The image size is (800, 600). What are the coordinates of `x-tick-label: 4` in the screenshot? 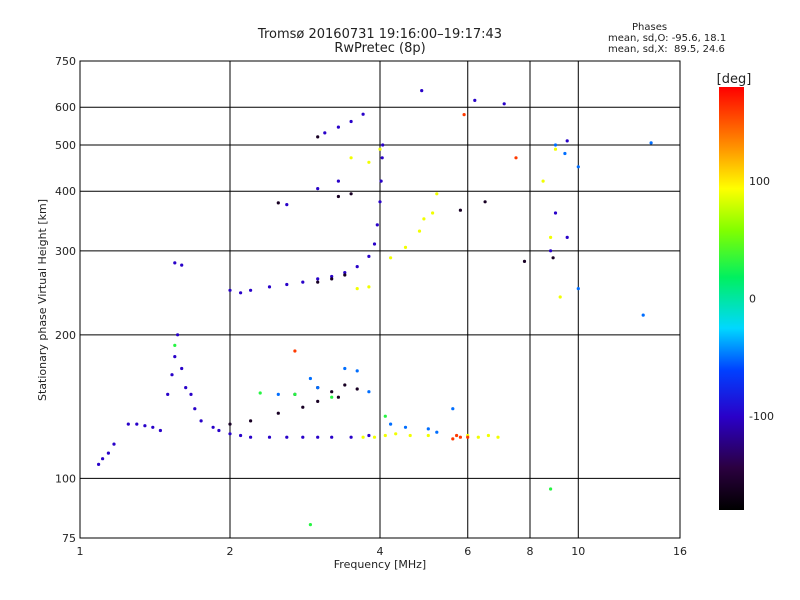 It's located at (380, 551).